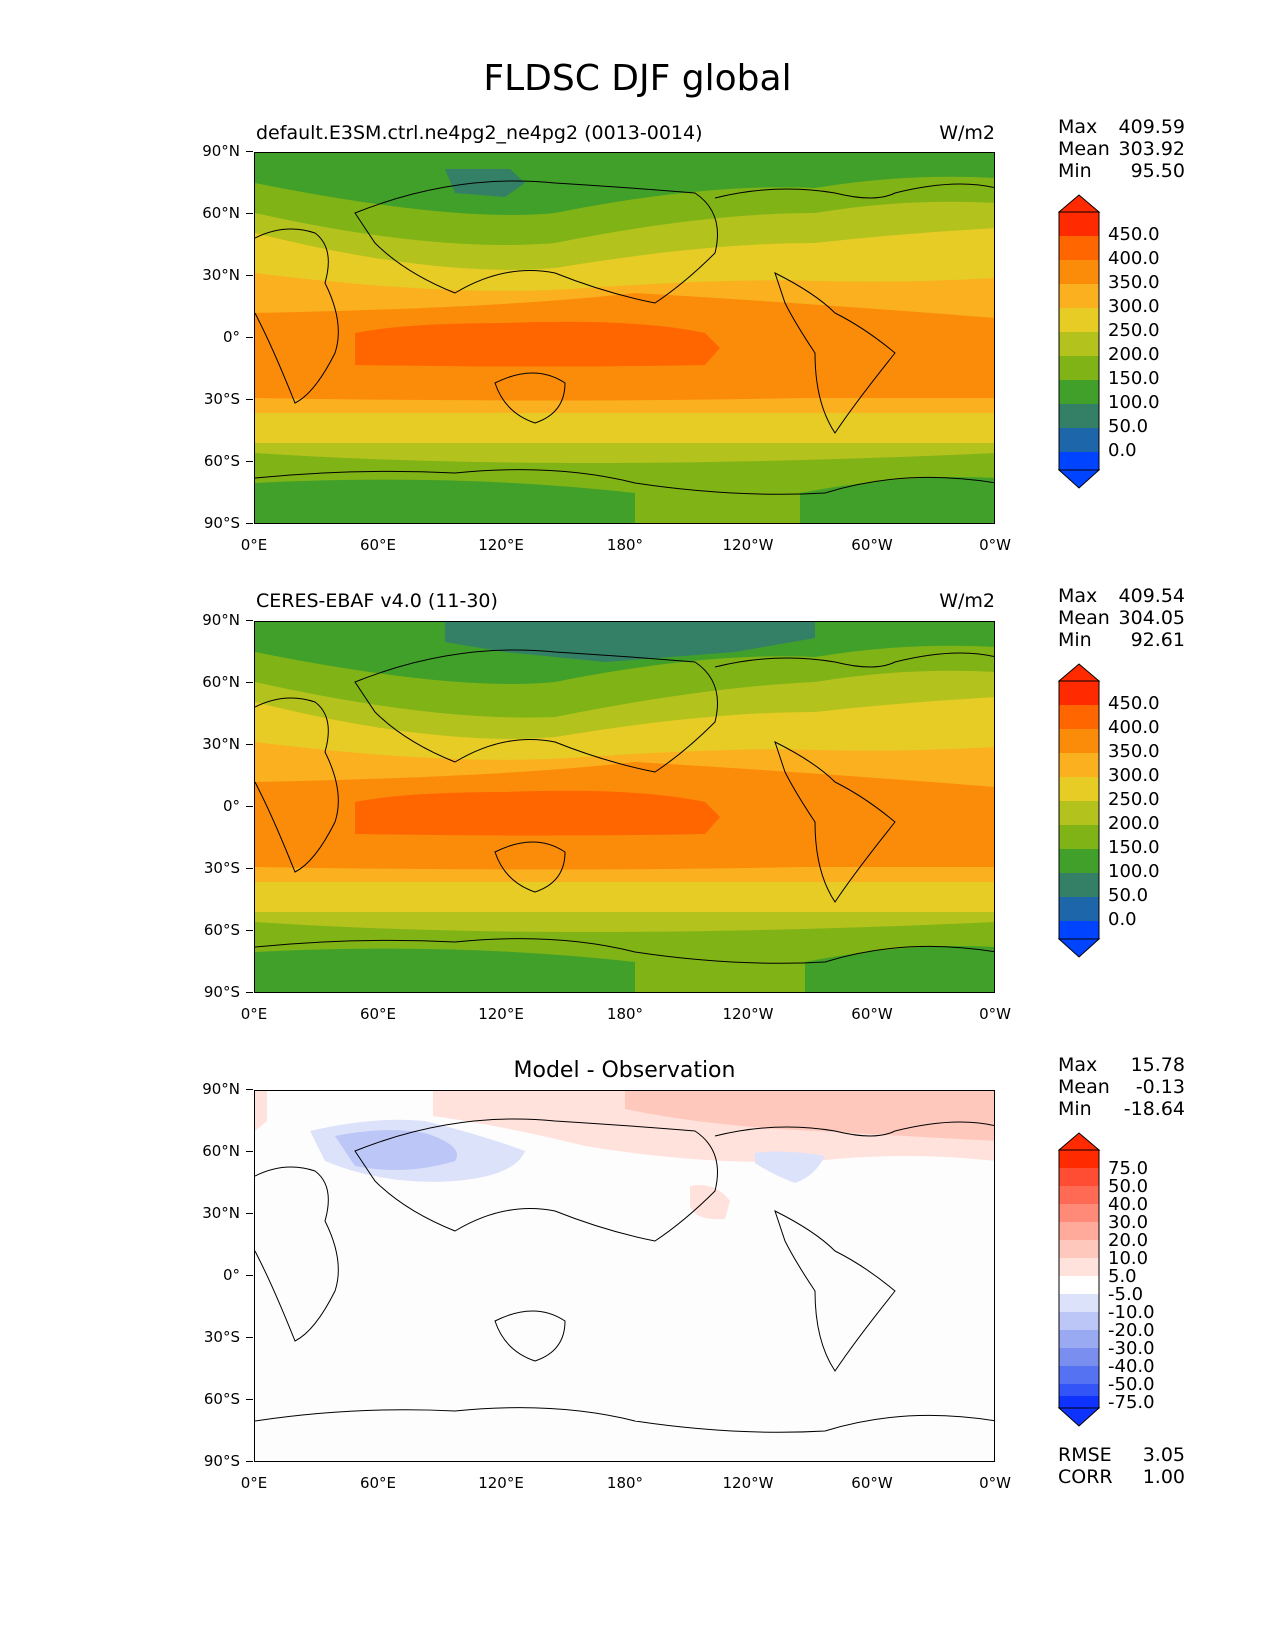 The width and height of the screenshot is (1275, 1650). I want to click on p2-ytick-90s: 90°S, so click(220, 992).